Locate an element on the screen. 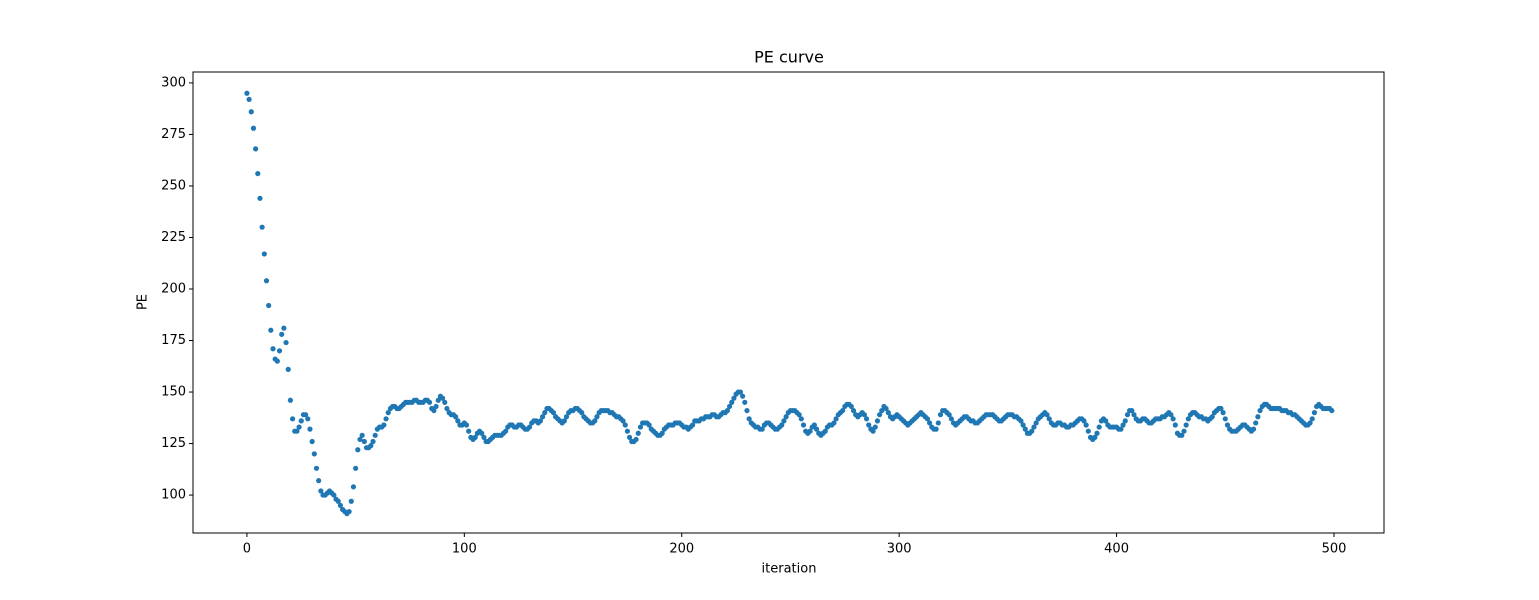 The image size is (1539, 600). y-tick-label: 125 is located at coordinates (173, 443).